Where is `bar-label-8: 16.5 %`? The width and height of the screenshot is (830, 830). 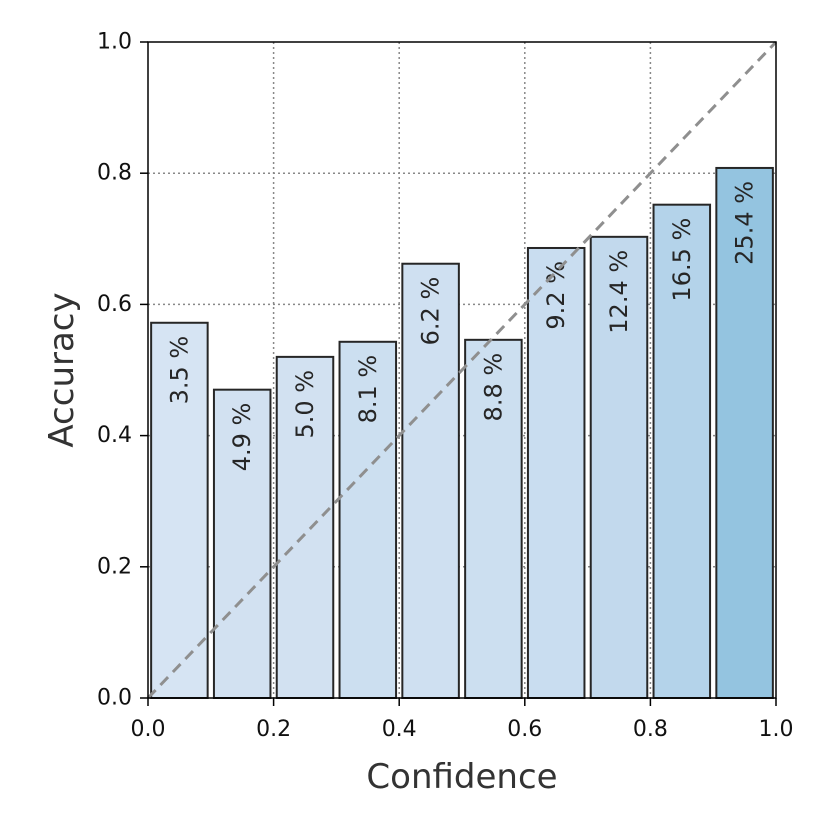 bar-label-8: 16.5 % is located at coordinates (682, 260).